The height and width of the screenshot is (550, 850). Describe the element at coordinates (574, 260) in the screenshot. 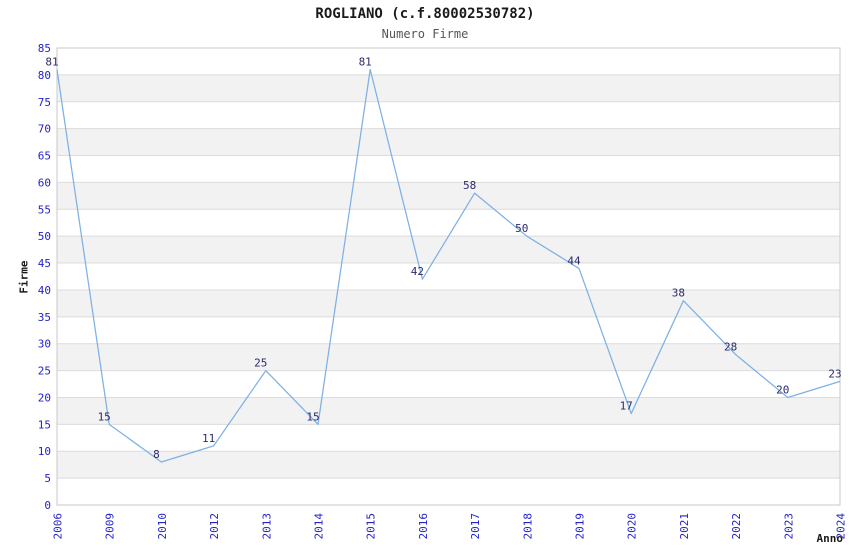

I see `svg-text: 44` at that location.